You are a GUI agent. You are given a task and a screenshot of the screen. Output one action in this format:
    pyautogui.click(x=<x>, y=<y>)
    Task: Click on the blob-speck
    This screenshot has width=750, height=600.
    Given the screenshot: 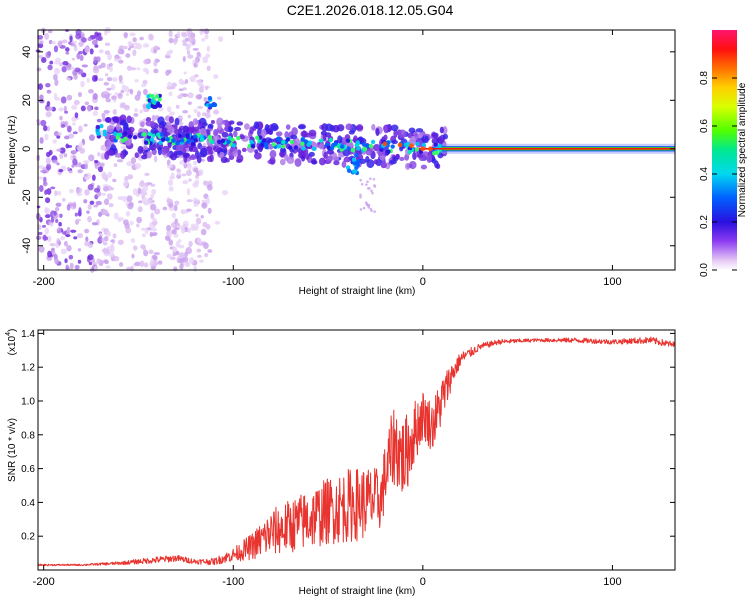 What is the action you would take?
    pyautogui.click(x=213, y=105)
    